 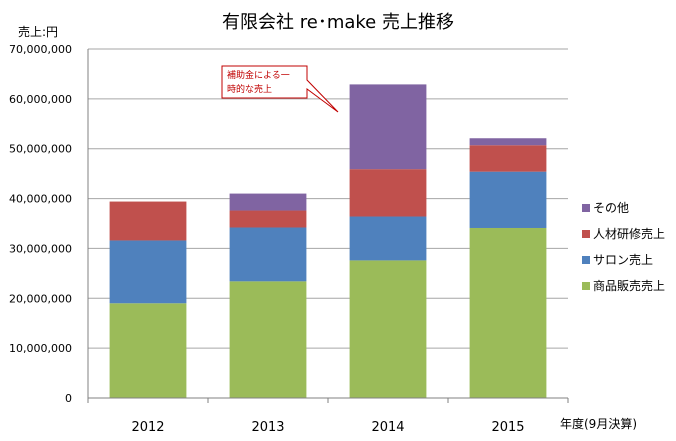 What do you see at coordinates (40, 248) in the screenshot?
I see `y-tick-label: 30,000,000` at bounding box center [40, 248].